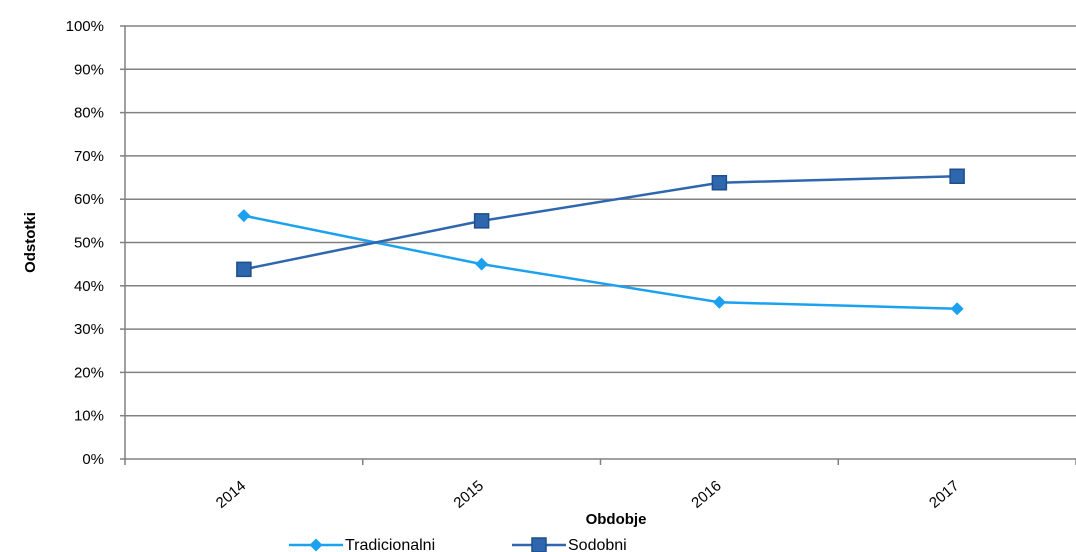 This screenshot has width=1076, height=552. I want to click on y-tick-label: 80%, so click(89, 113).